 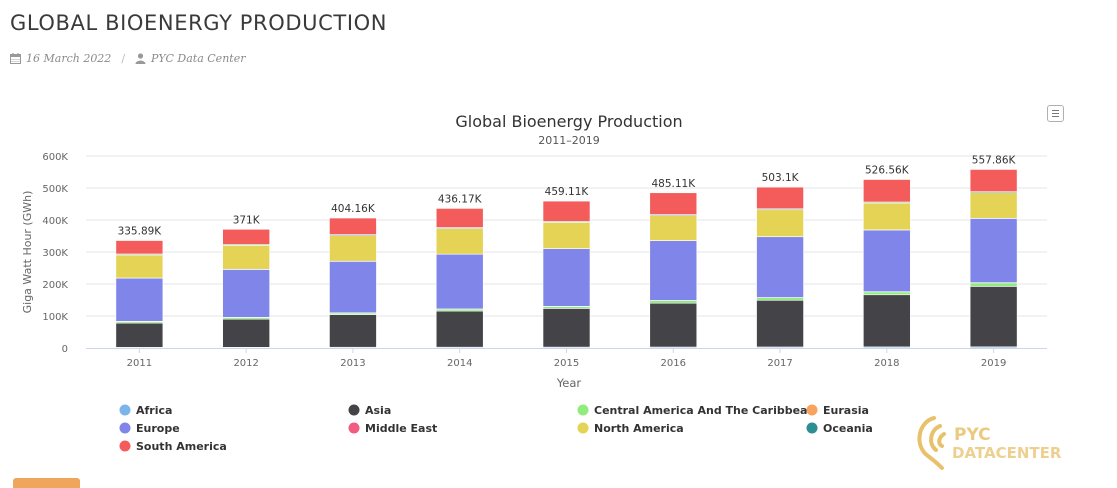 What do you see at coordinates (55, 221) in the screenshot?
I see `y-tick-label: 400K` at bounding box center [55, 221].